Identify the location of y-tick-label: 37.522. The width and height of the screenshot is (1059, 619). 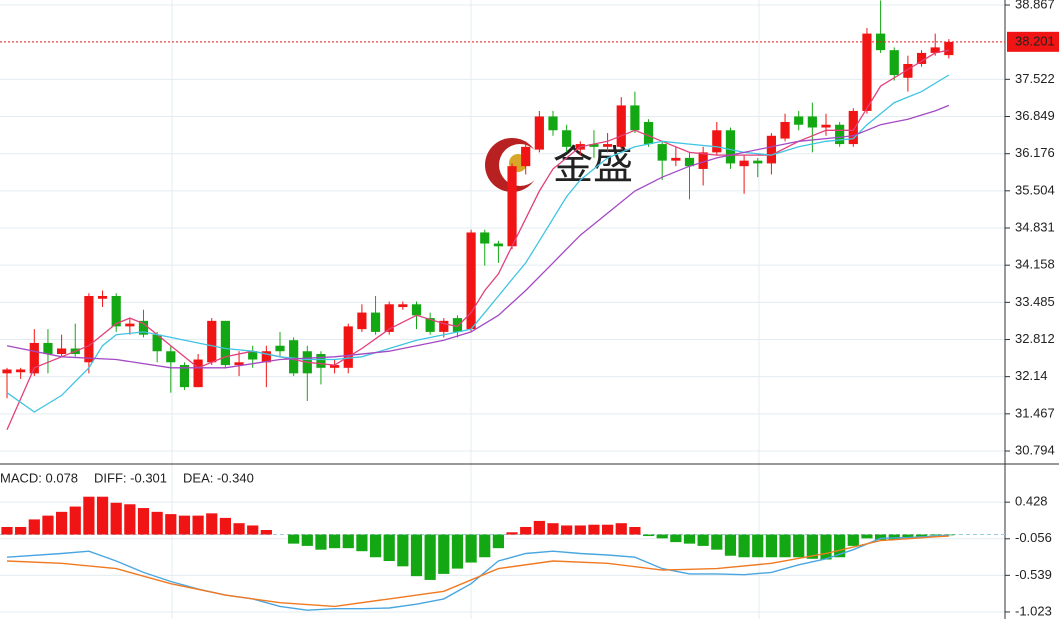
(1035, 78).